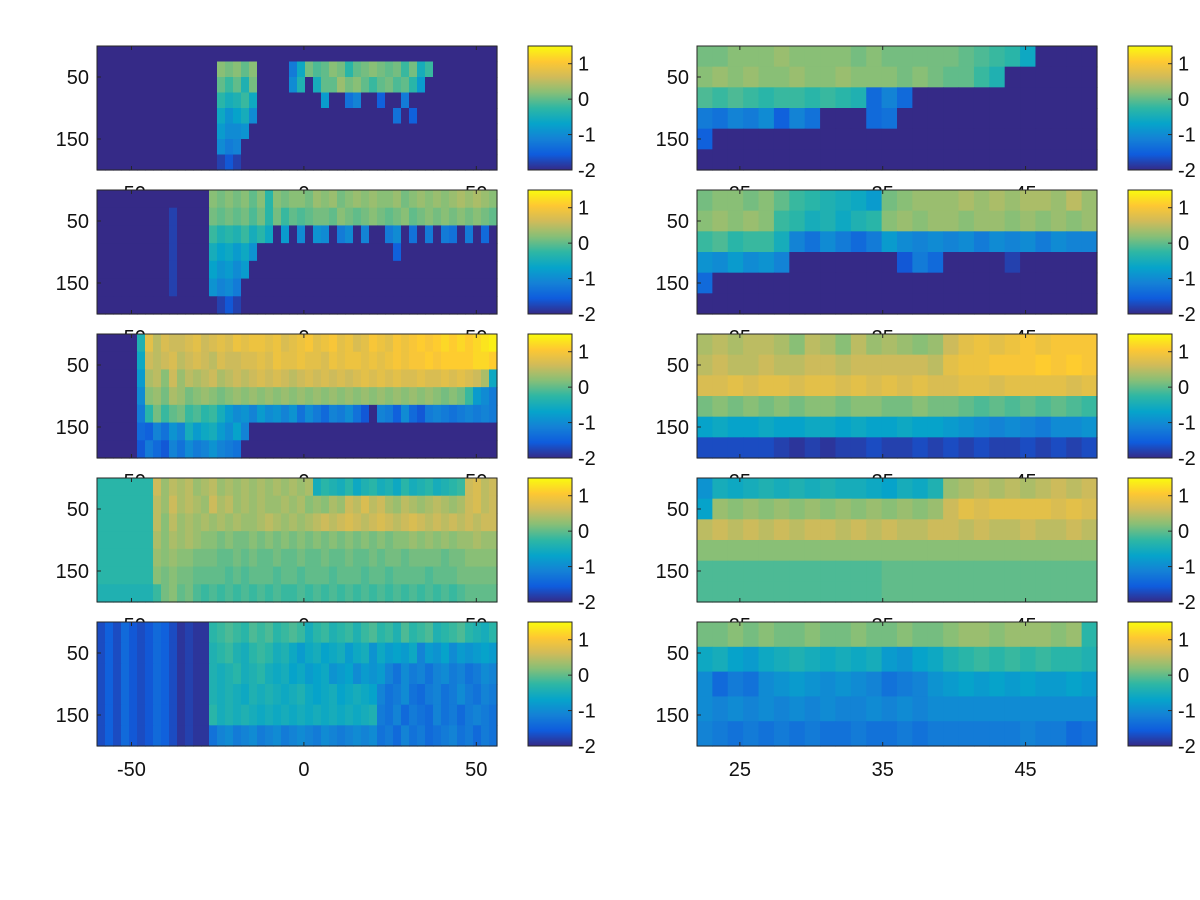 This screenshot has height=900, width=1200. What do you see at coordinates (1183, 497) in the screenshot?
I see `colorbar-tick-label: 1` at bounding box center [1183, 497].